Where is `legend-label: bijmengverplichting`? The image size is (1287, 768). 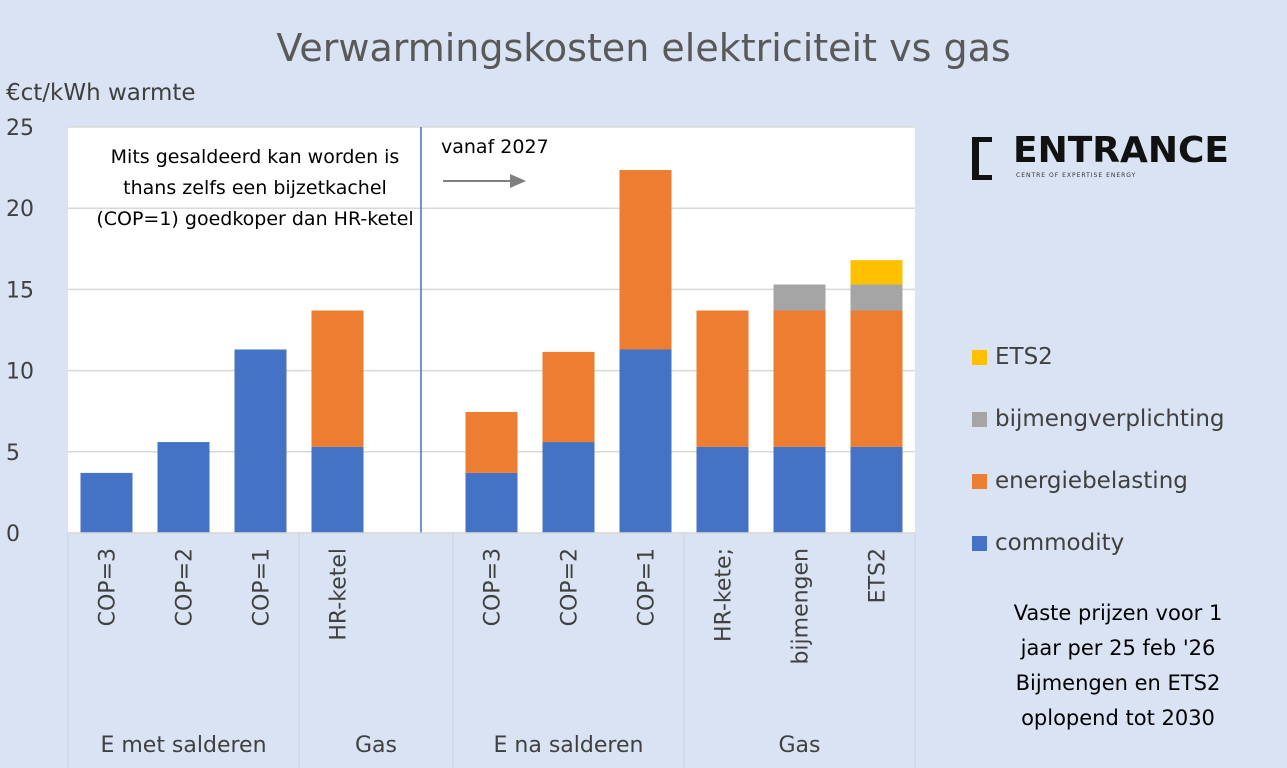 legend-label: bijmengverplichting is located at coordinates (1110, 419).